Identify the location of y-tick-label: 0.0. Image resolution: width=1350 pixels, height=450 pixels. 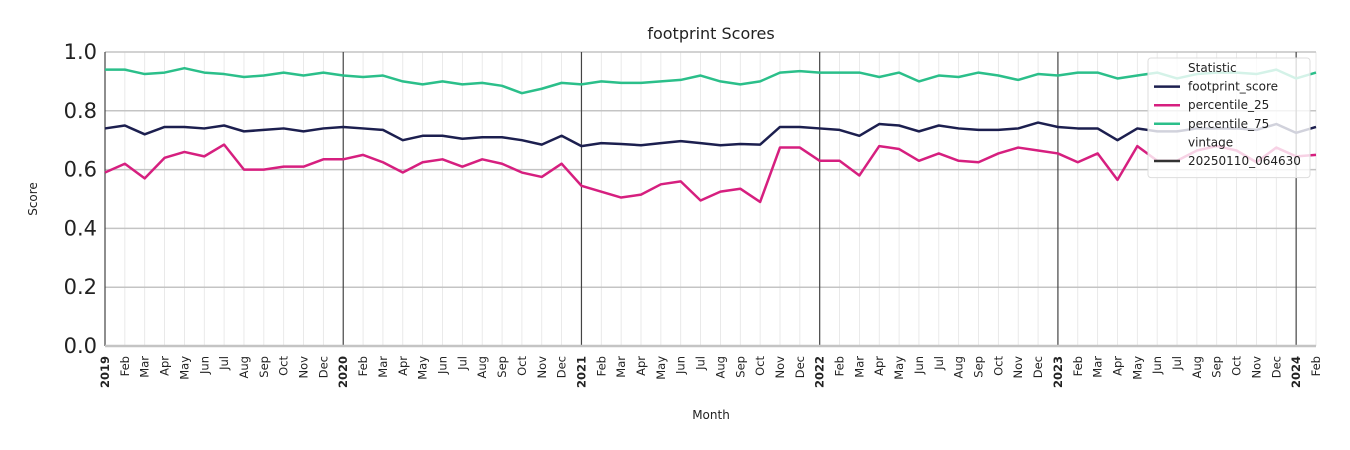
(80, 346).